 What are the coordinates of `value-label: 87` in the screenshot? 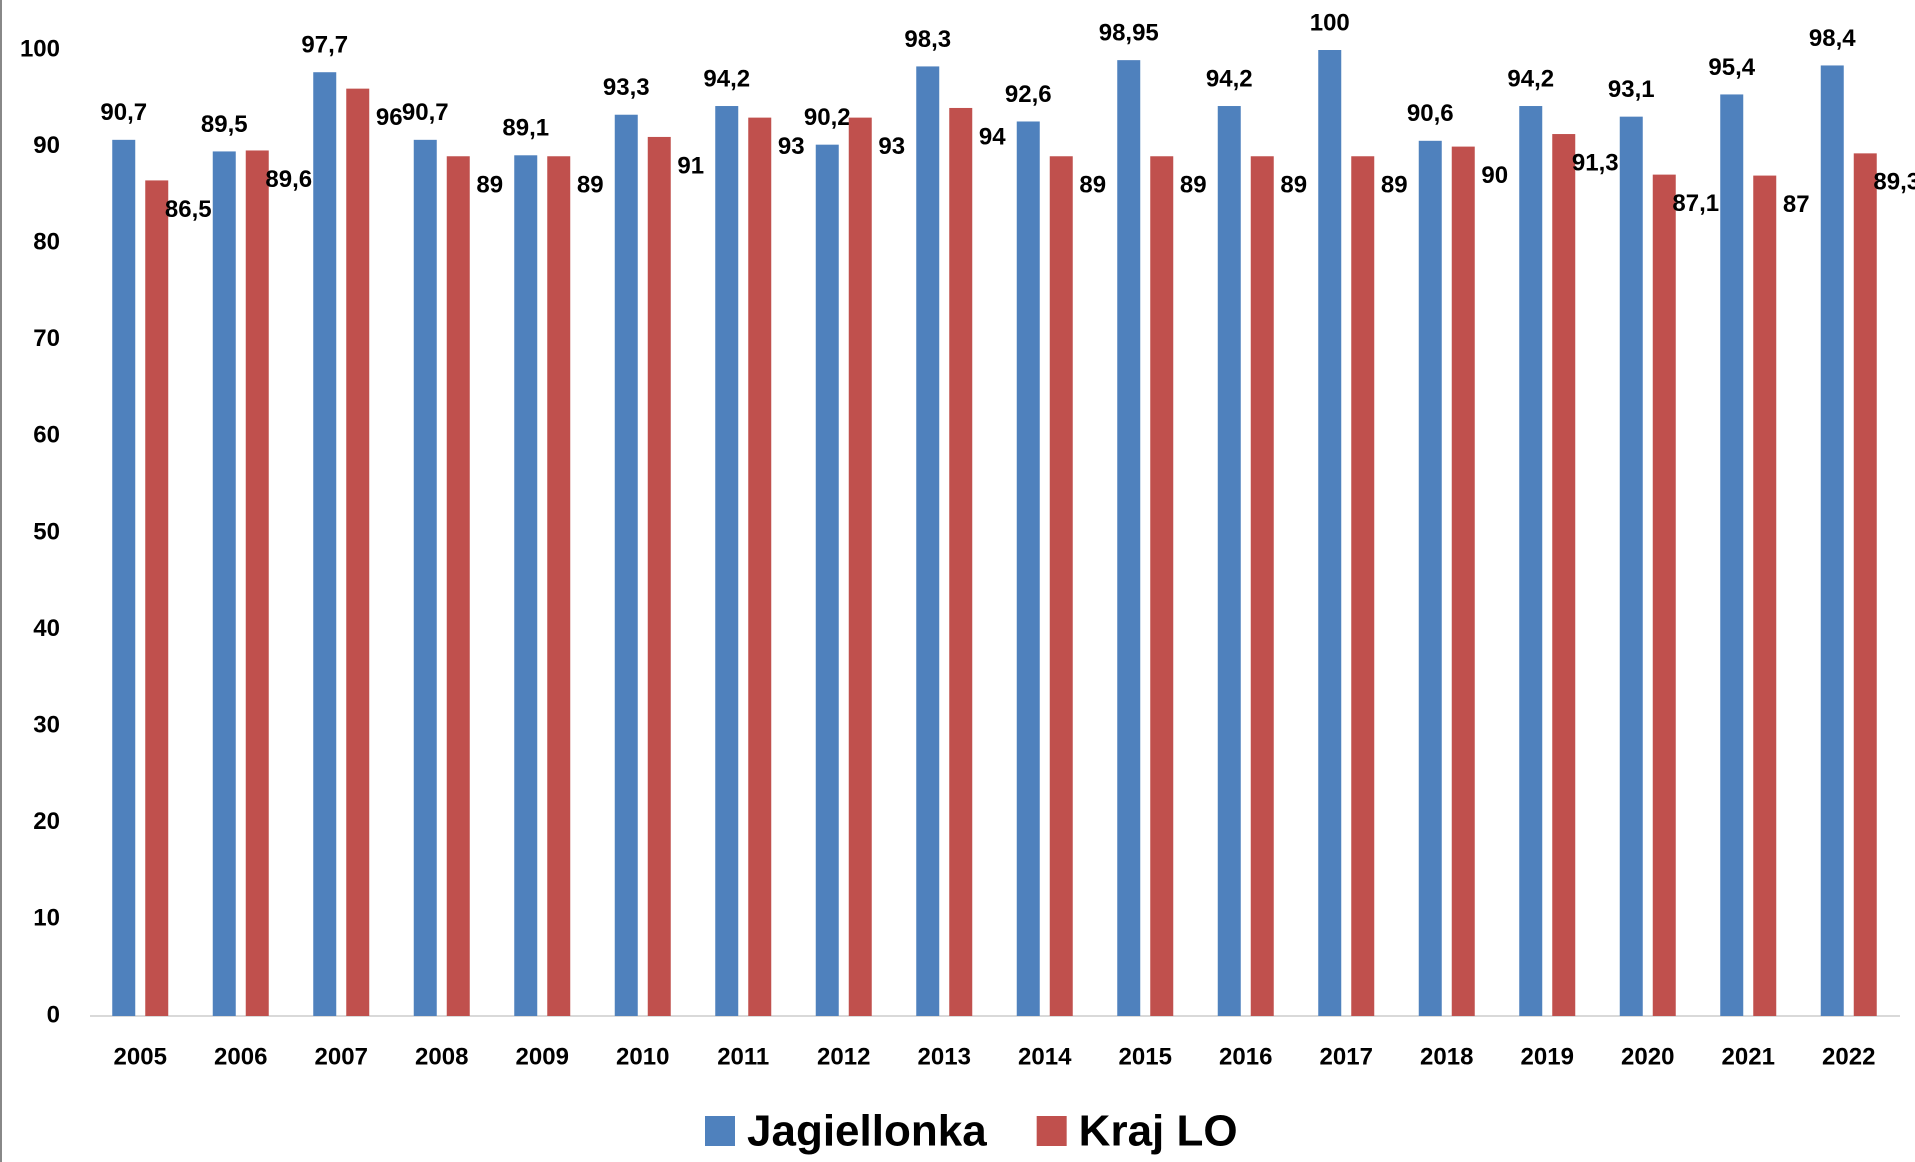 It's located at (1796, 204).